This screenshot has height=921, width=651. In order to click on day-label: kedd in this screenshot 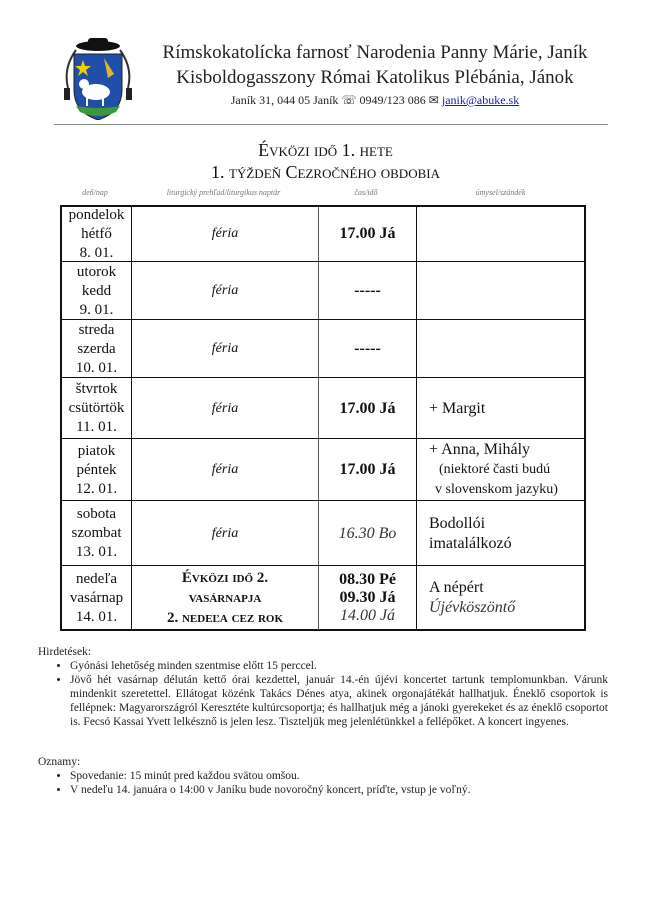, I will do `click(96, 290)`.